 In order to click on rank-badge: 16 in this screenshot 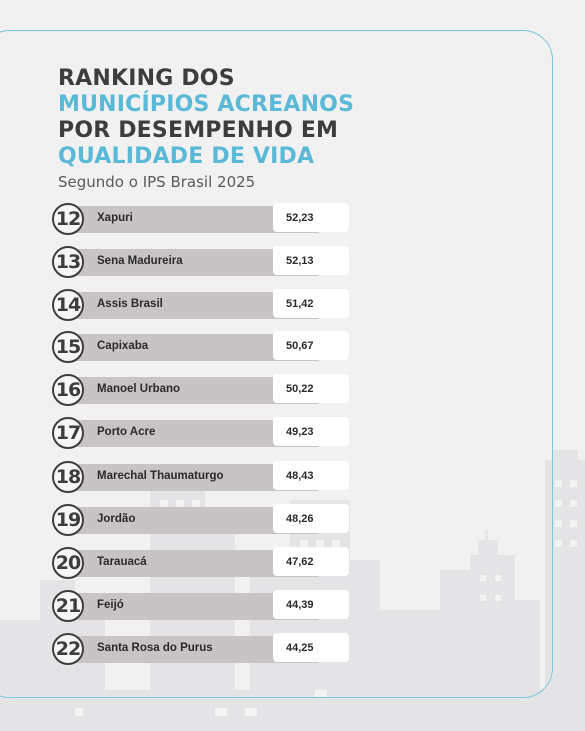, I will do `click(68, 390)`.